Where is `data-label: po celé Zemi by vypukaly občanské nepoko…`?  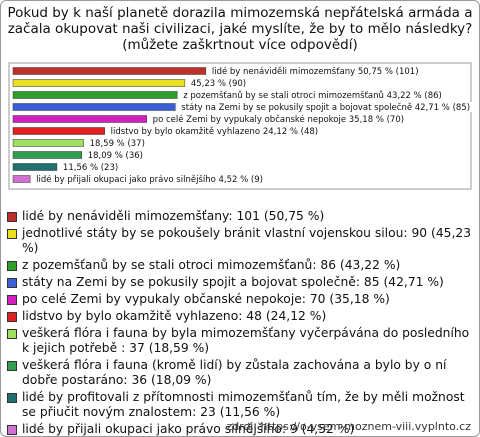 data-label: po celé Zemi by vypukaly občanské nepoko… is located at coordinates (278, 119).